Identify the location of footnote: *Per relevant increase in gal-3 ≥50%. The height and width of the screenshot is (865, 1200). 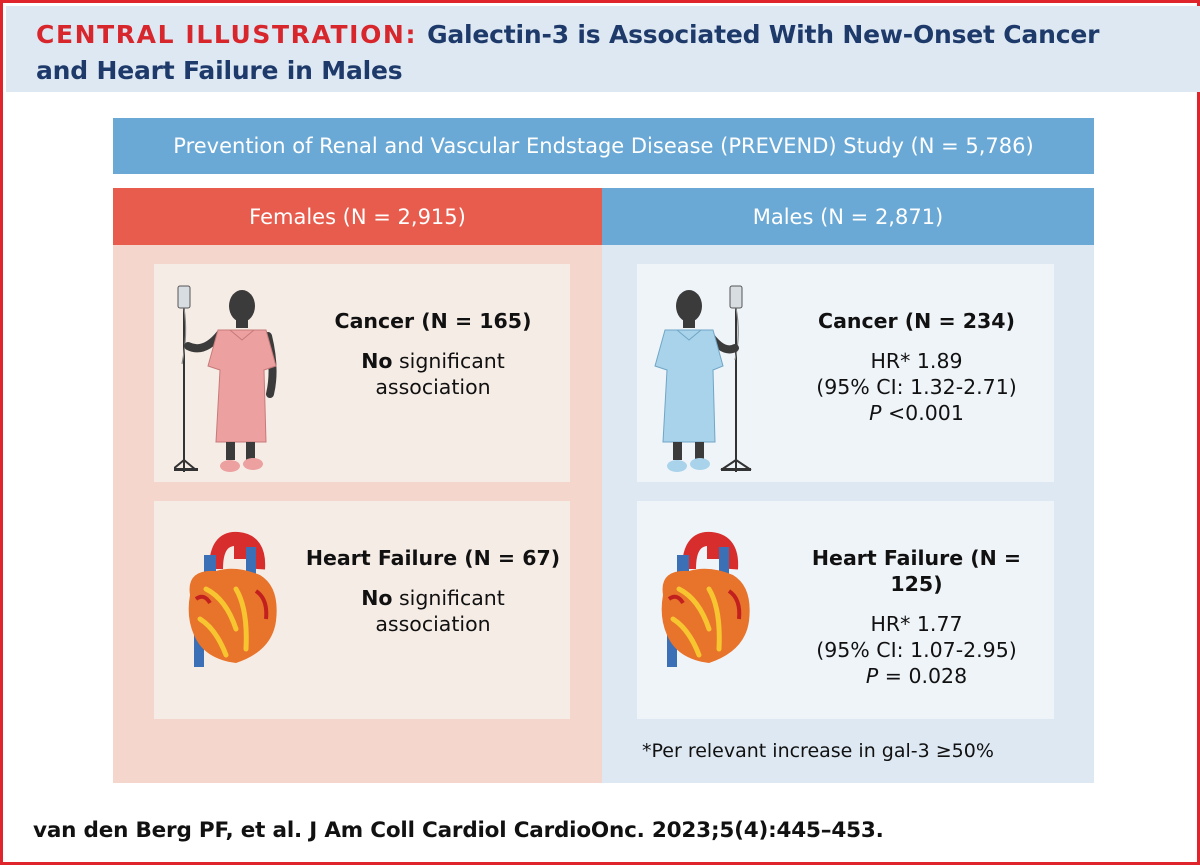
(818, 751).